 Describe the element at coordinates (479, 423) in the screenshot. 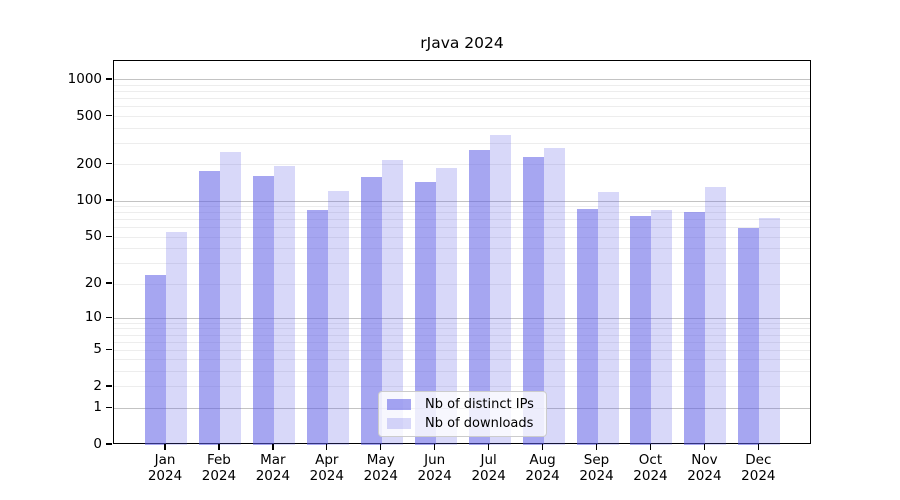

I see `legend-label-downloads: Nb of downloads` at that location.